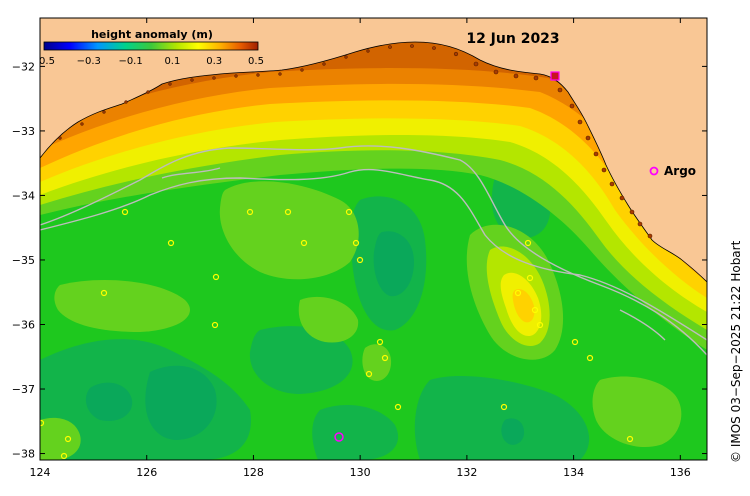  Describe the element at coordinates (89, 61) in the screenshot. I see `legend-tick-label: −0.3` at that location.